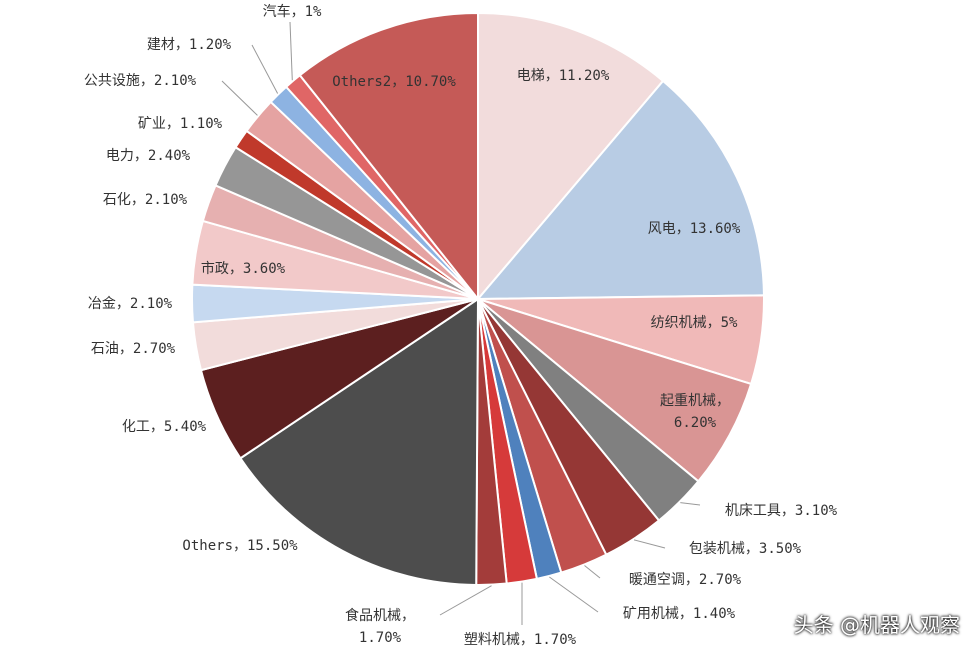  What do you see at coordinates (394, 82) in the screenshot?
I see `slice-label: Others2，10.70%` at bounding box center [394, 82].